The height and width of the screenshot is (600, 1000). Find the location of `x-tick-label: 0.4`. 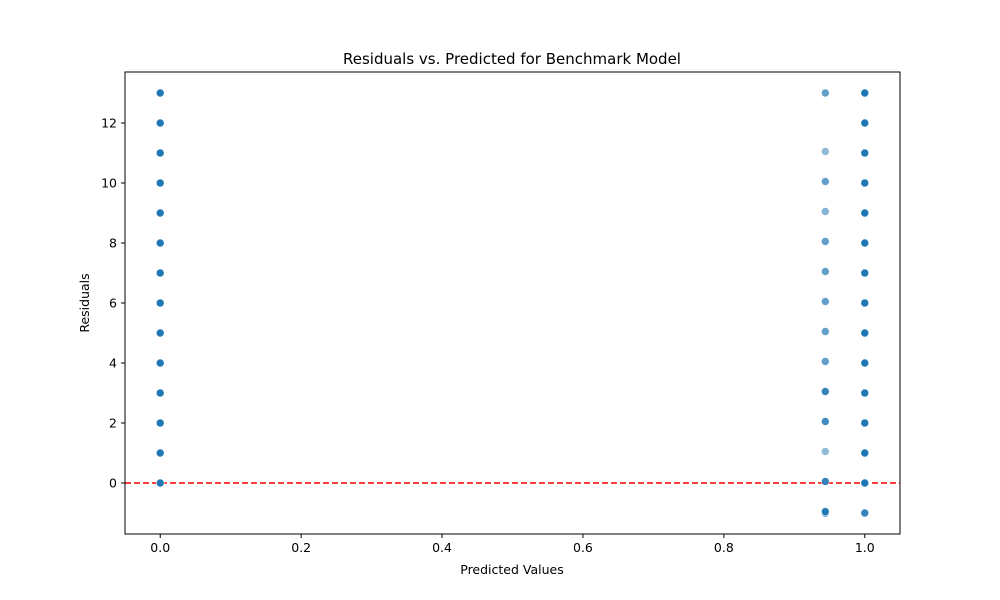

x-tick-label: 0.4 is located at coordinates (442, 547).